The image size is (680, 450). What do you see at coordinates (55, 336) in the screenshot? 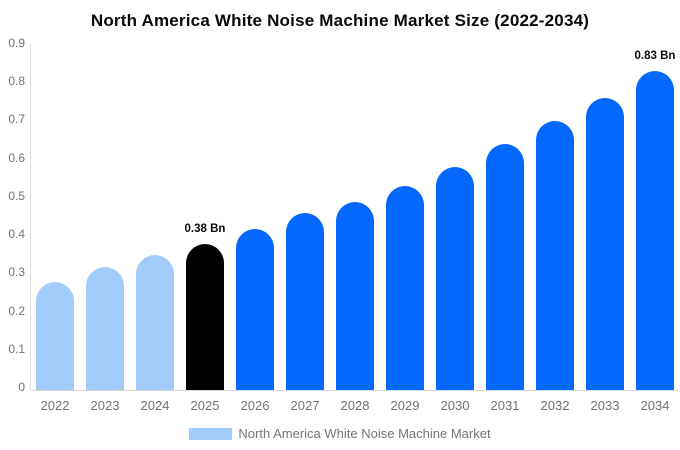
I see `bar-2022` at bounding box center [55, 336].